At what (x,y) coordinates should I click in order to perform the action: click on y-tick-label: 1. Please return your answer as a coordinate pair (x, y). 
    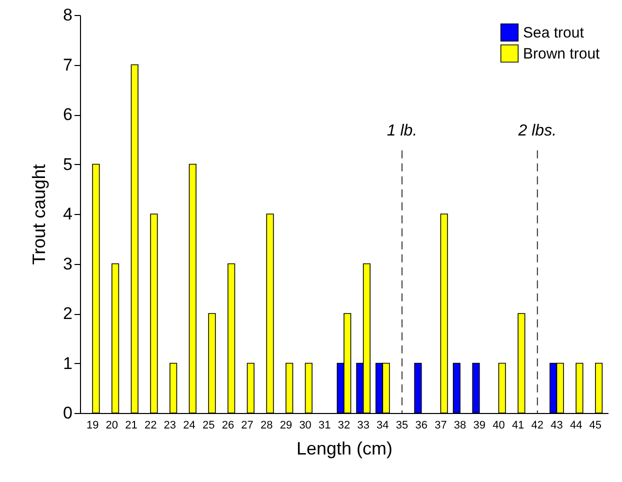
    Looking at the image, I should click on (67, 363).